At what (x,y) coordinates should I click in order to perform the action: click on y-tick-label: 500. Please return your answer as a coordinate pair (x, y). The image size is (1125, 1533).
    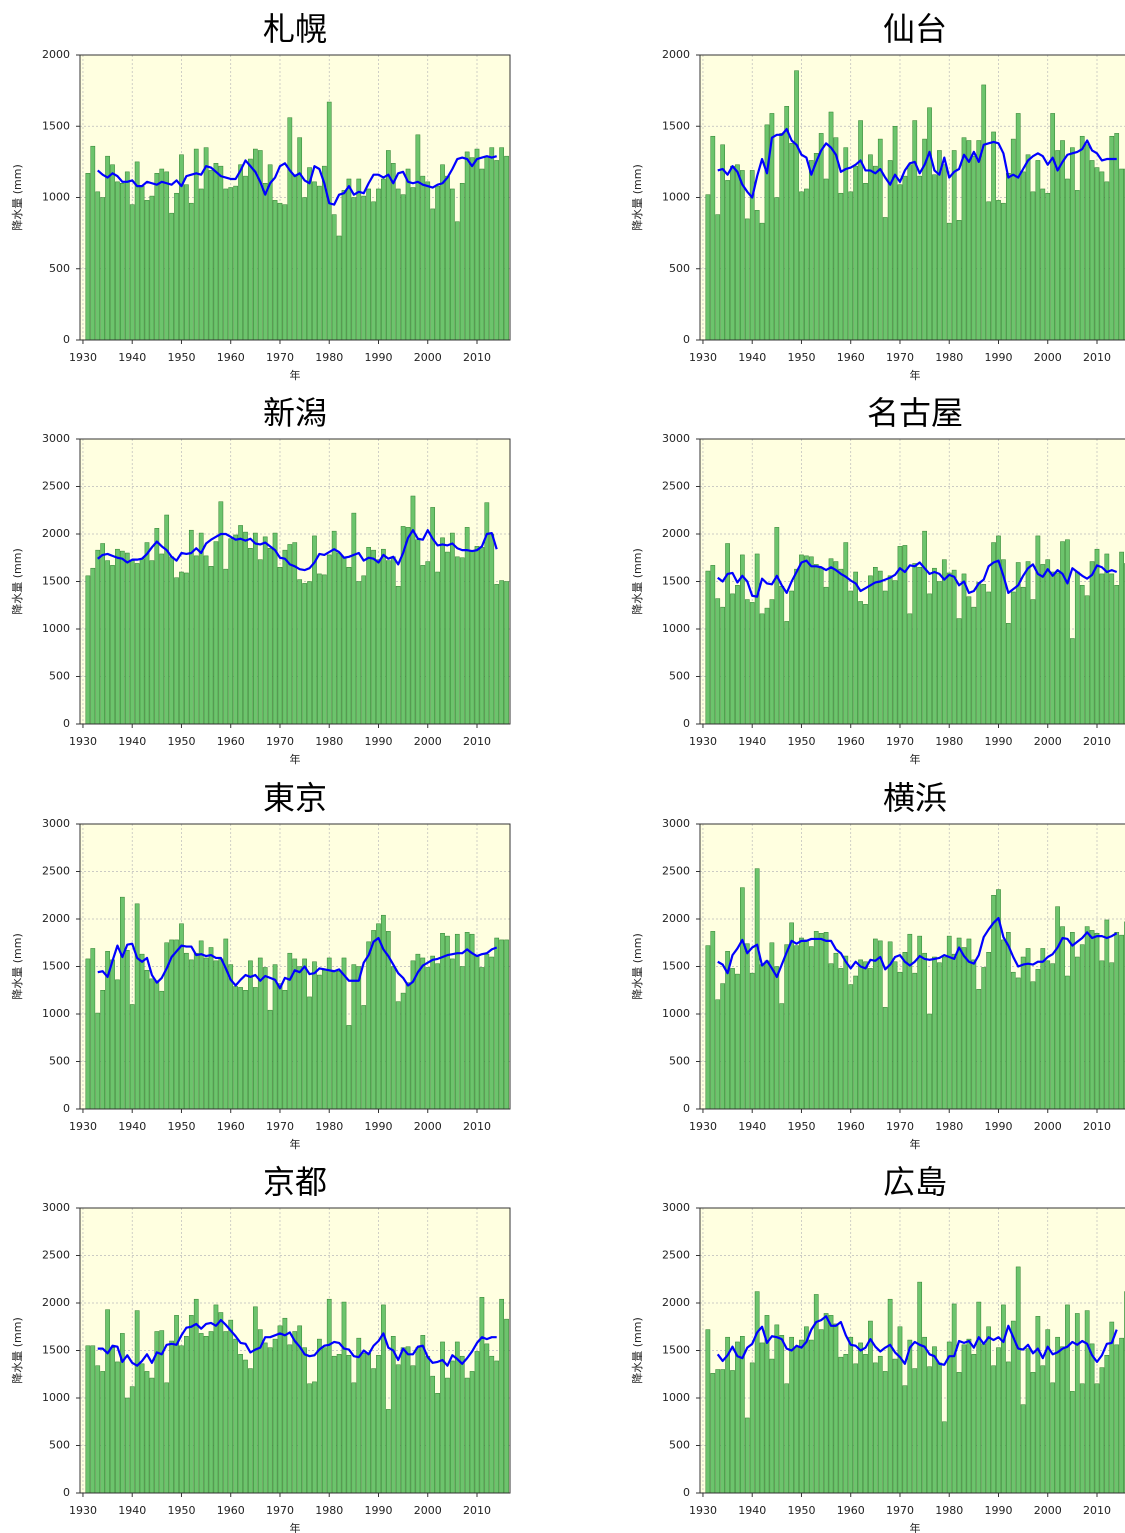
    Looking at the image, I should click on (679, 1061).